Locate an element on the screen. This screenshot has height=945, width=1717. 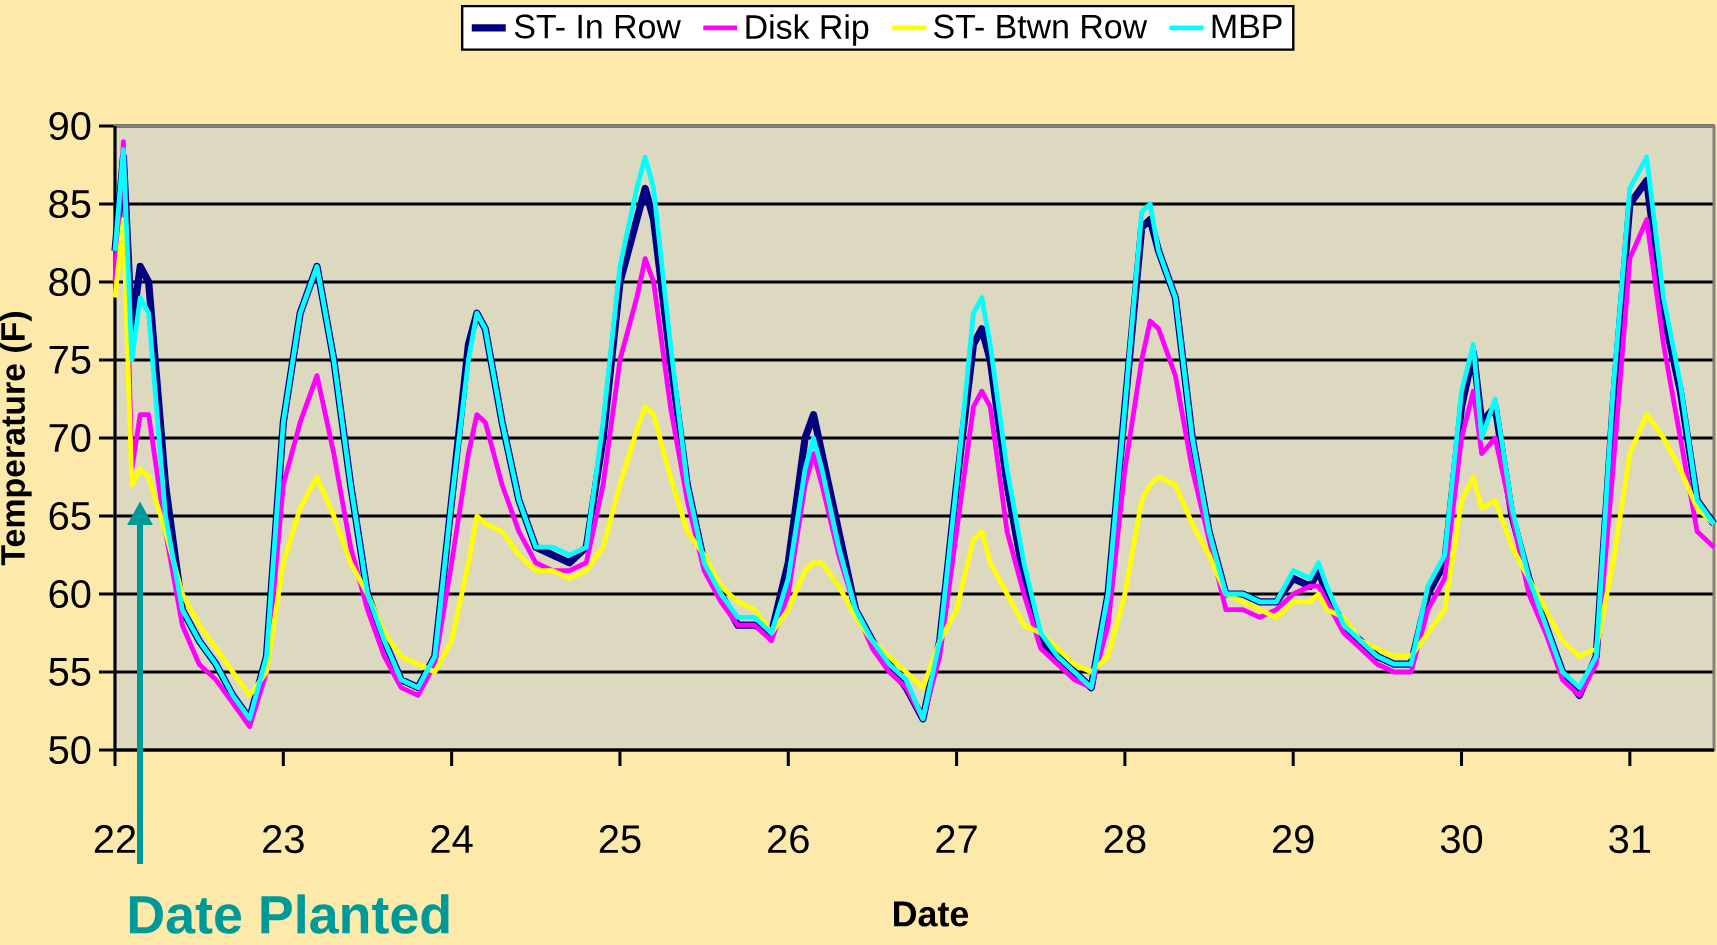
y-tick-label: 55 is located at coordinates (70, 672).